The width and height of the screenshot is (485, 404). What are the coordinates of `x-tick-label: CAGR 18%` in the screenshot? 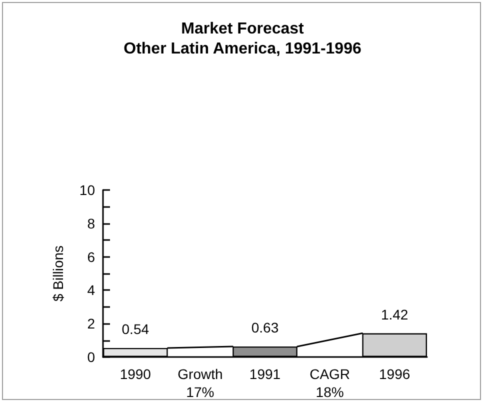 It's located at (330, 383).